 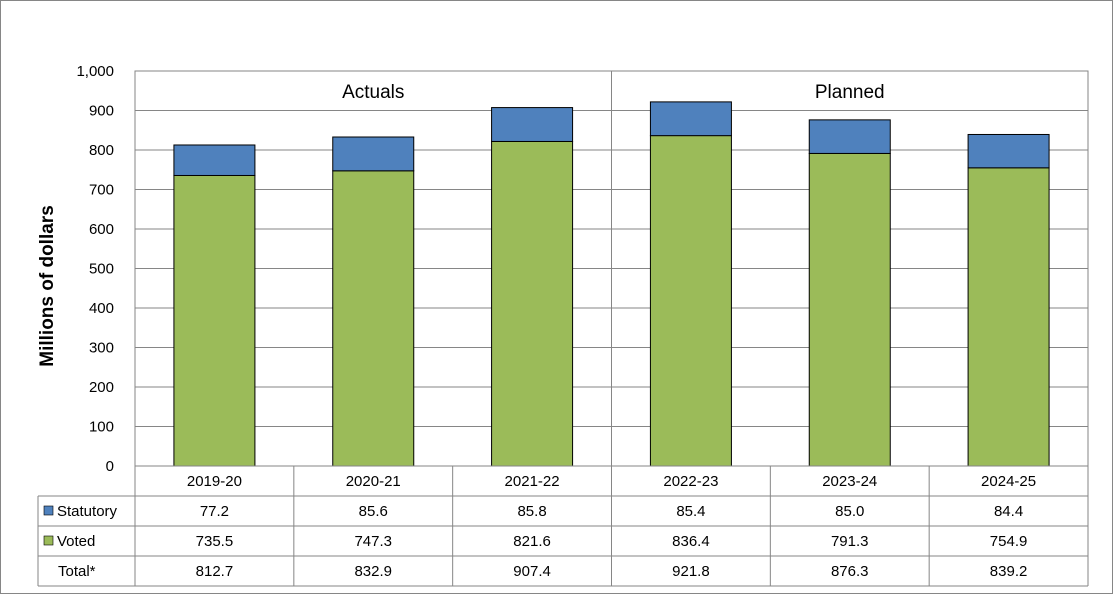 What do you see at coordinates (101, 269) in the screenshot?
I see `y-tick-label: 500` at bounding box center [101, 269].